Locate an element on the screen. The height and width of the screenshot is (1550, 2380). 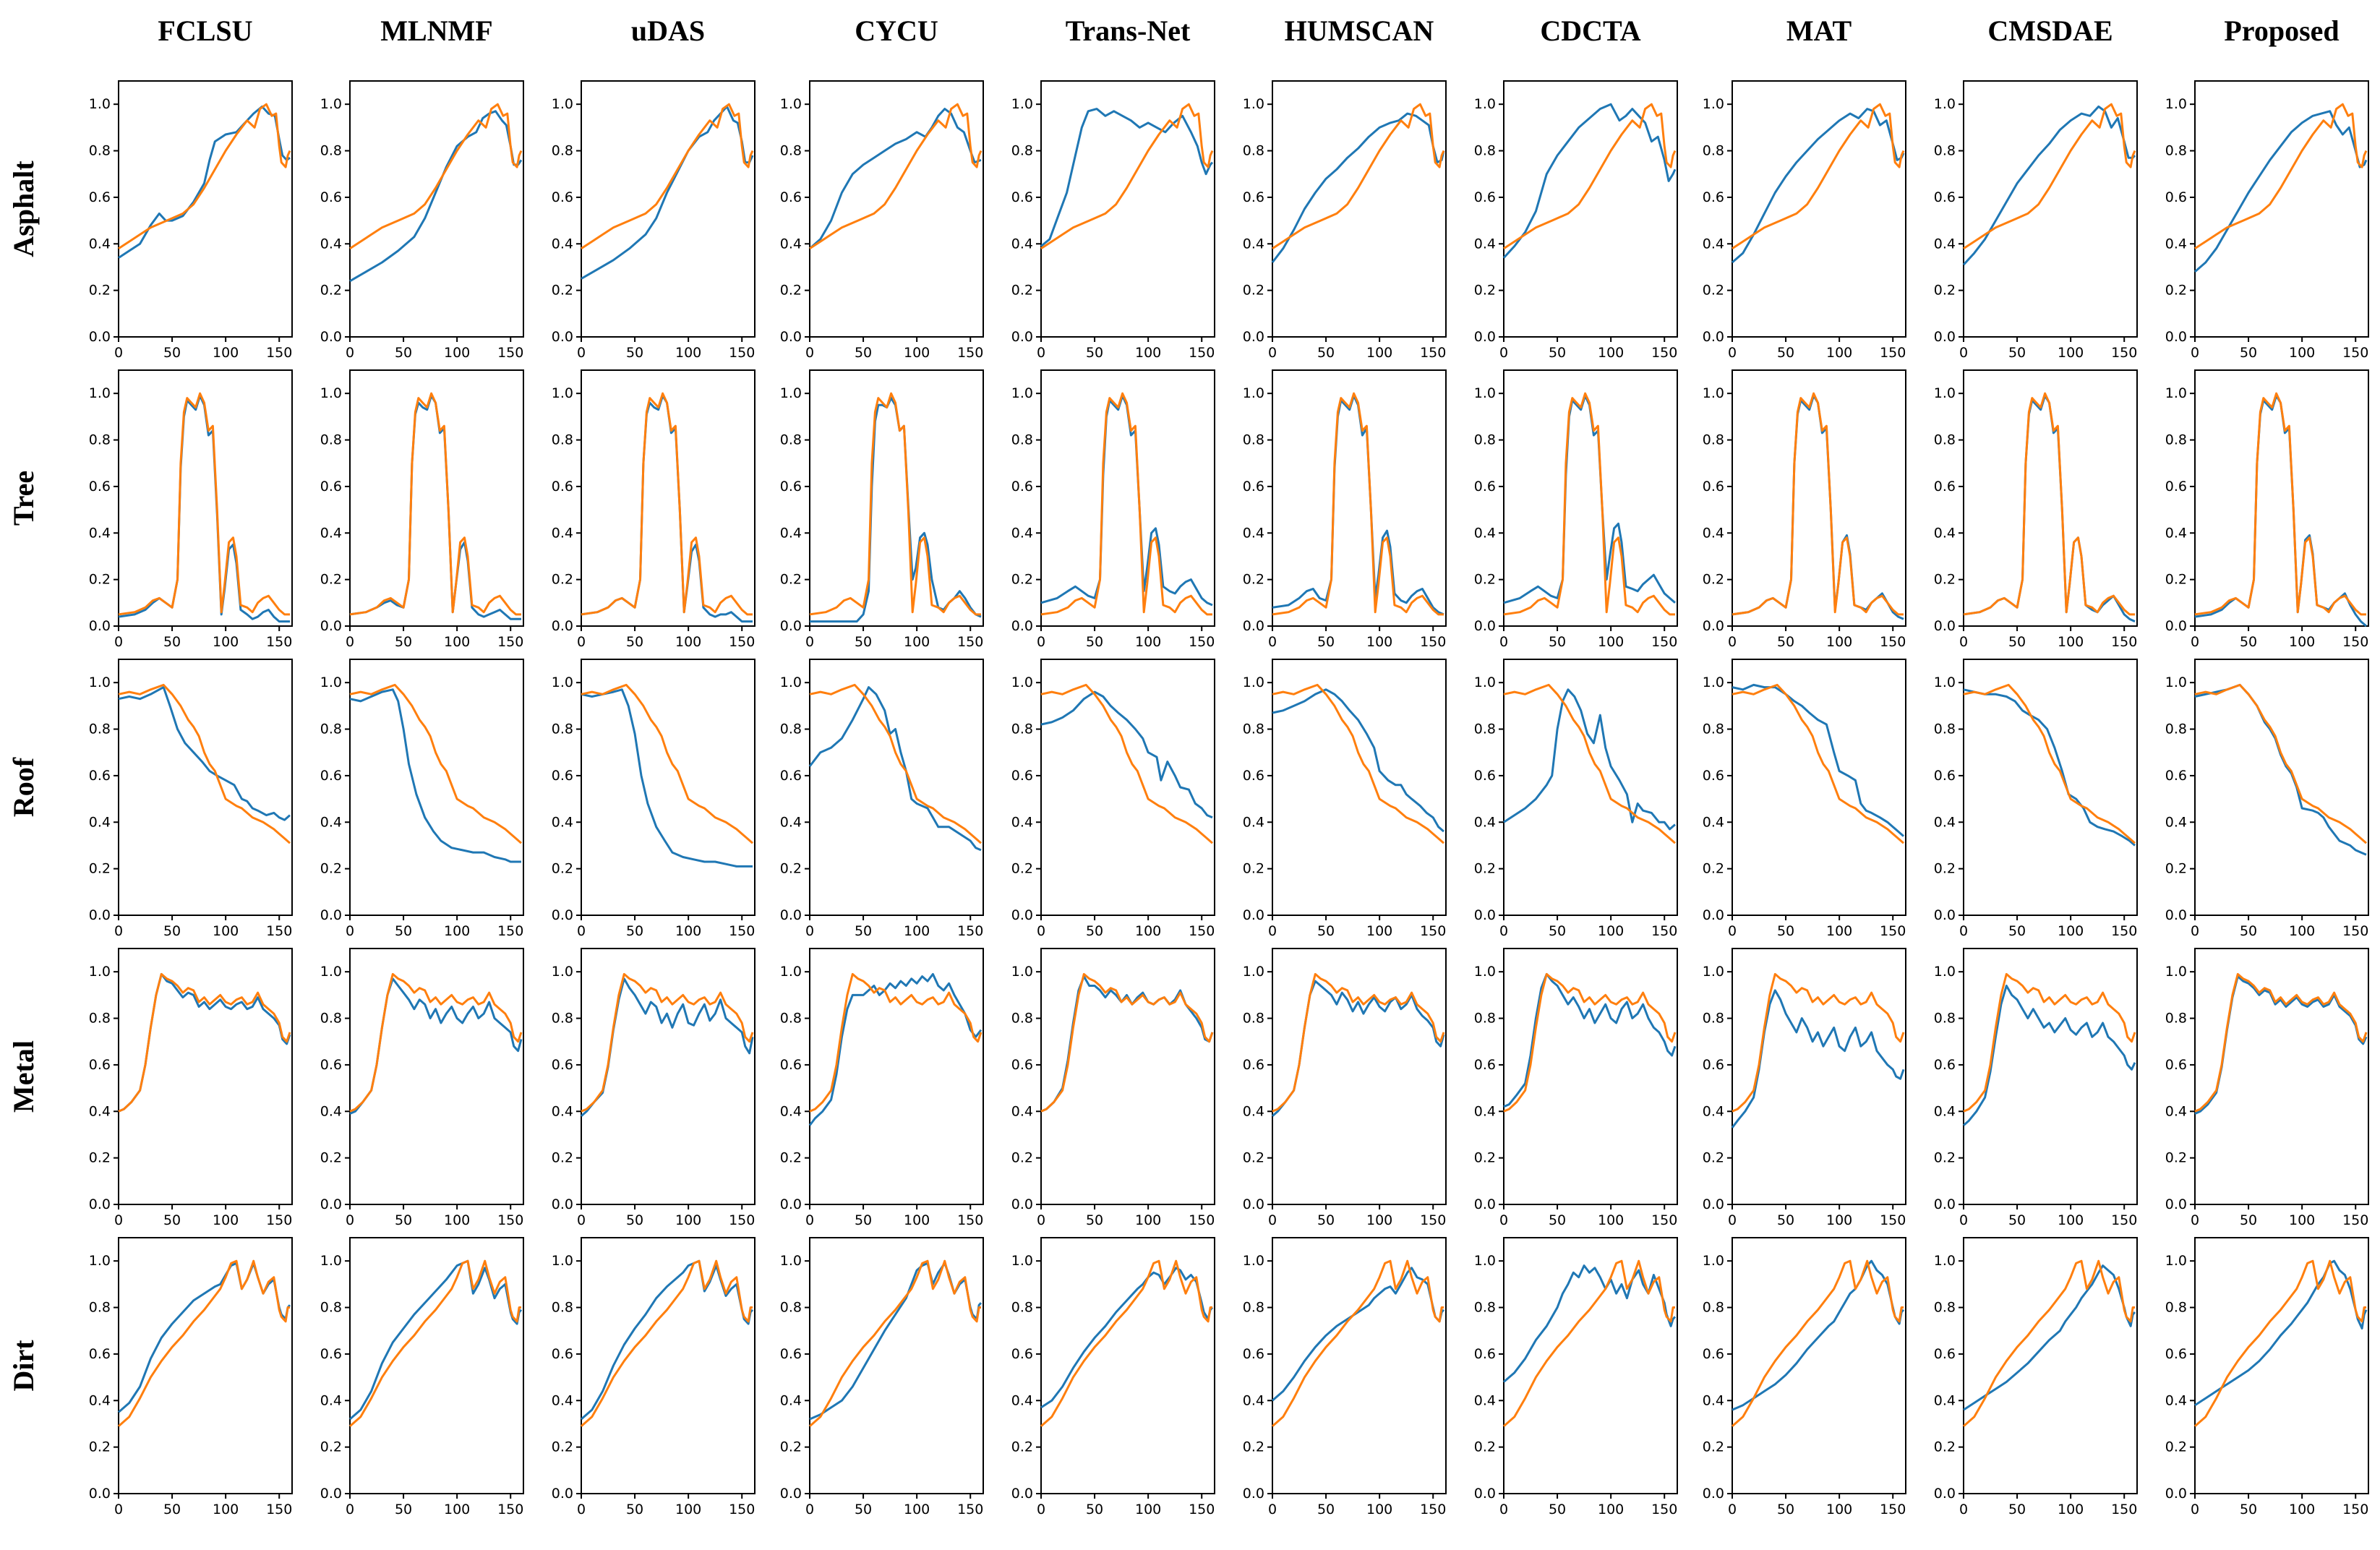
subplot-metal-cdcta: 0.0 0.2 0.4 0.6 0.8 1.0 0 50 100 150 is located at coordinates (1576, 1088).